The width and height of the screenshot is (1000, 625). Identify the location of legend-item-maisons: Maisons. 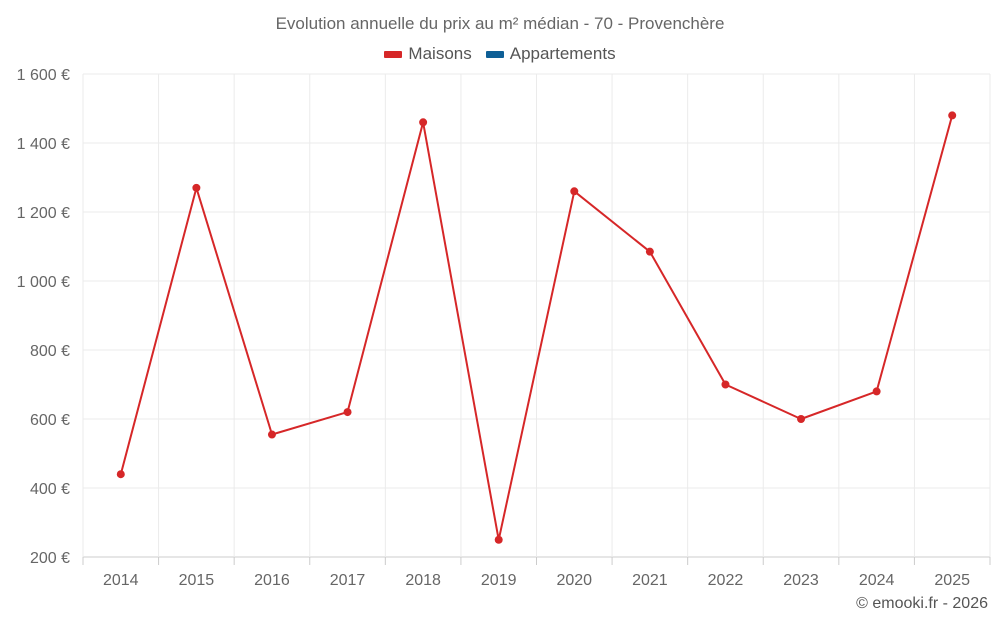
(428, 54).